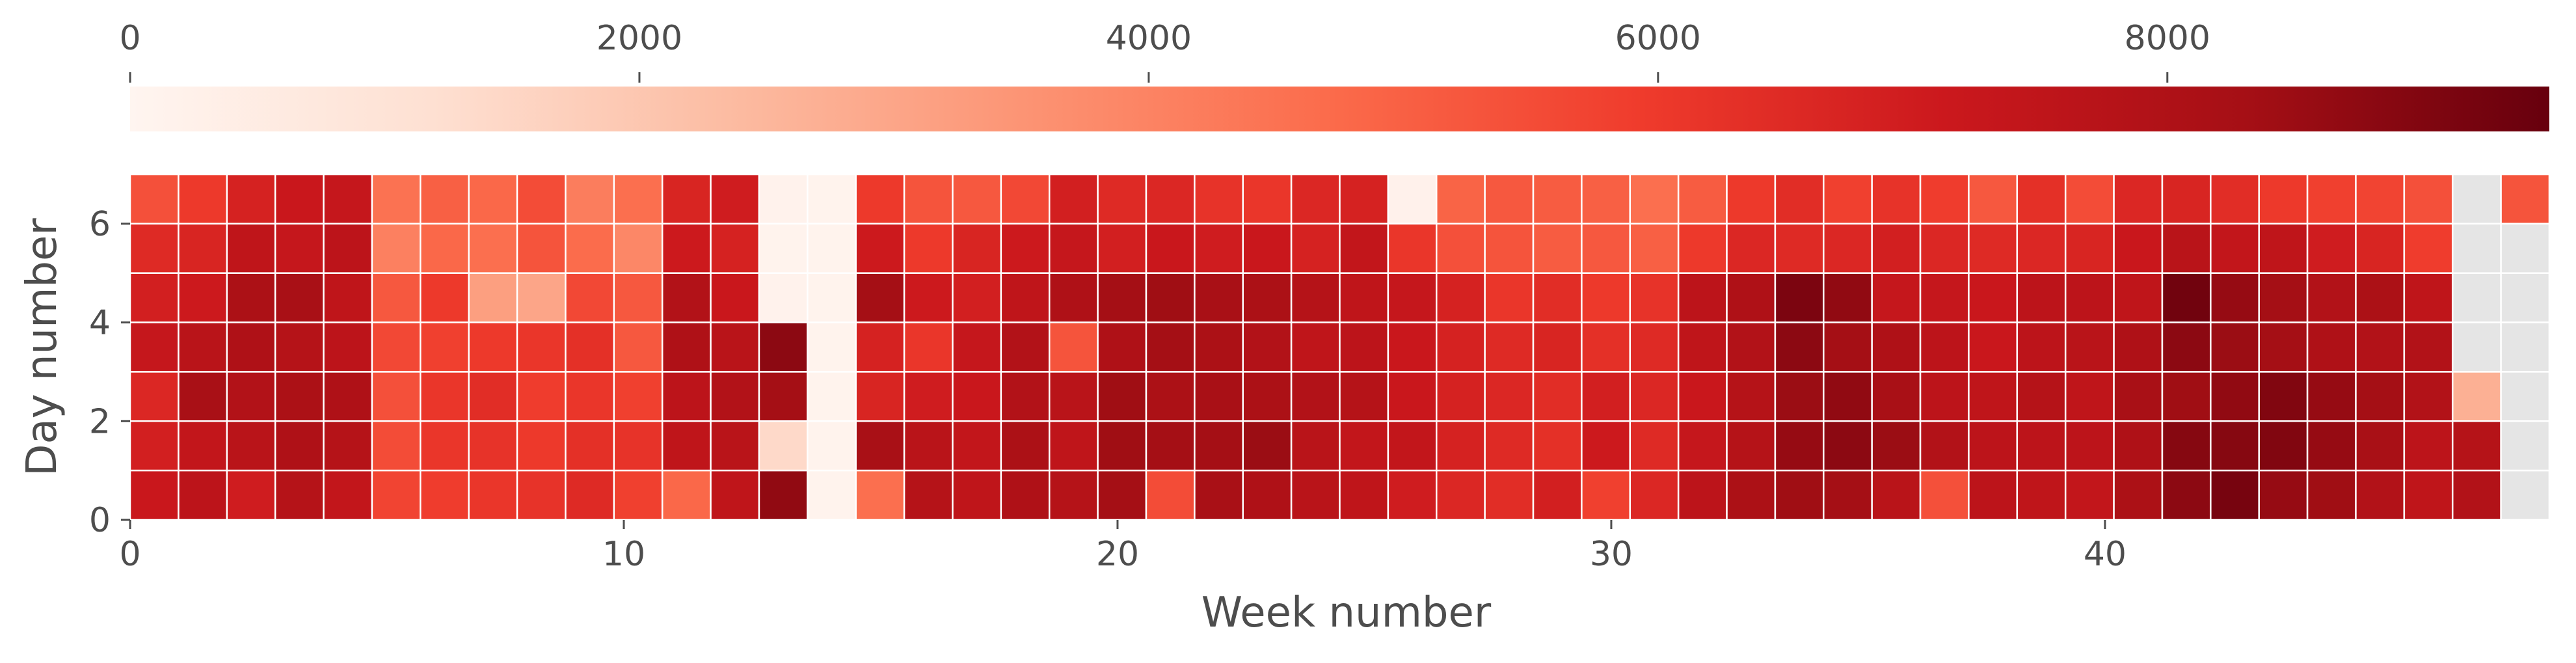 The width and height of the screenshot is (2576, 663). I want to click on x-tick-label: 10, so click(623, 554).